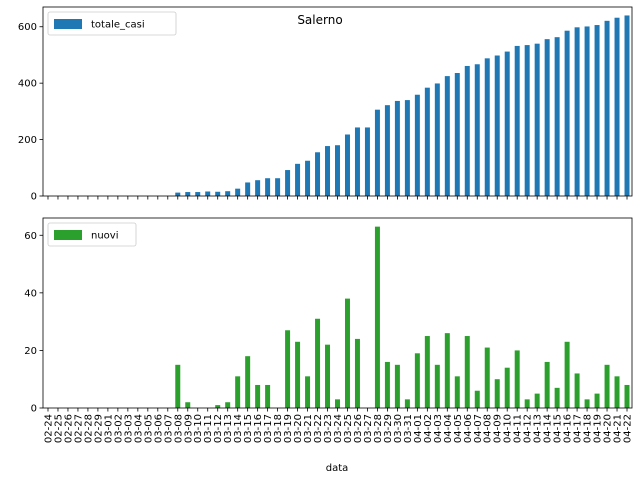 This screenshot has width=640, height=480. I want to click on x-tick-label: 03-07, so click(168, 428).